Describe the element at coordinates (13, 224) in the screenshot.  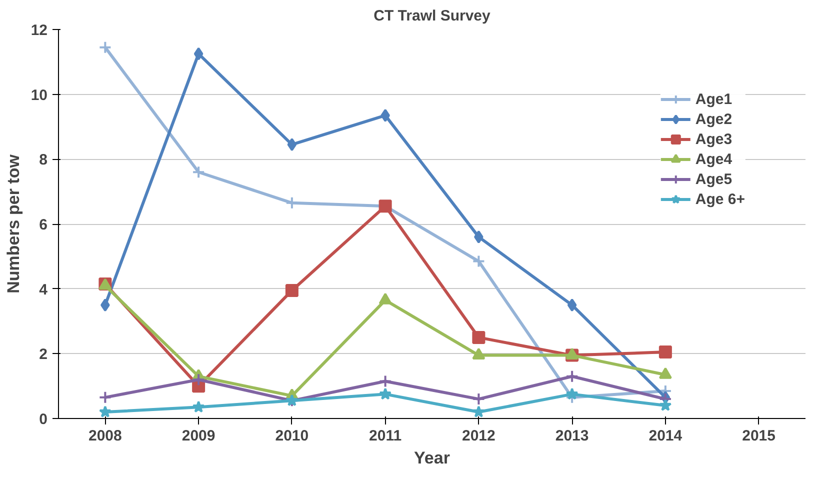
I see `y-axis-title: Numbers per tow` at that location.